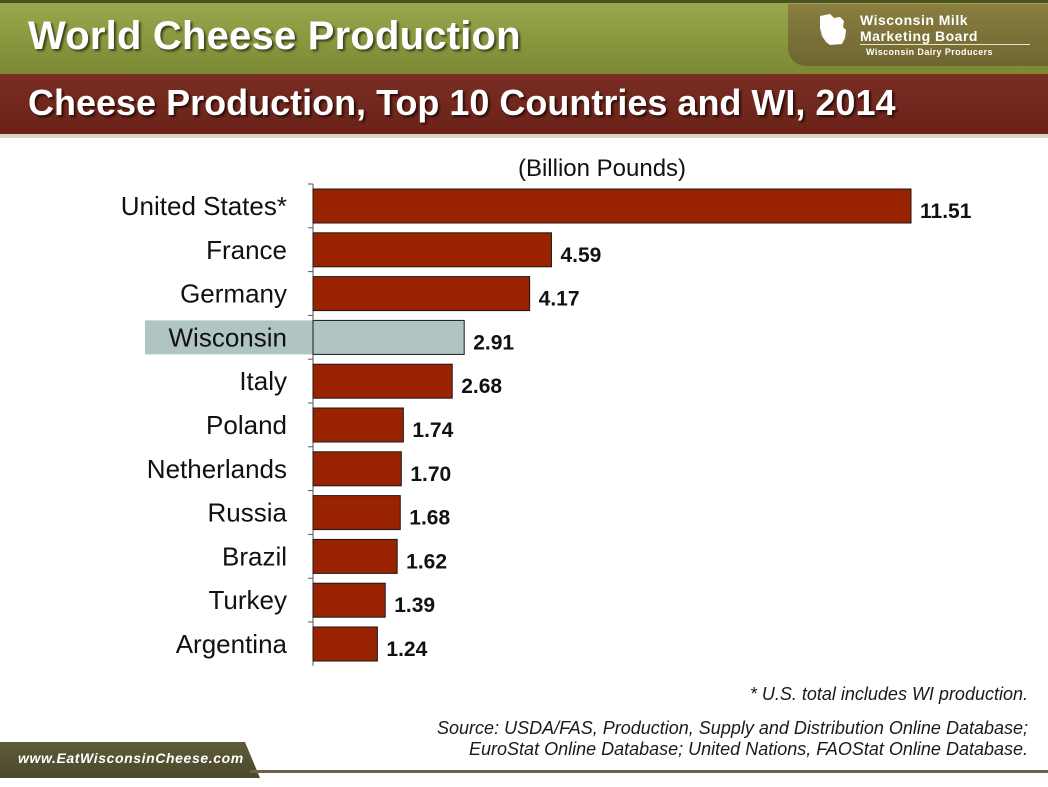 This screenshot has height=787, width=1048. What do you see at coordinates (432, 250) in the screenshot?
I see `bar-france` at bounding box center [432, 250].